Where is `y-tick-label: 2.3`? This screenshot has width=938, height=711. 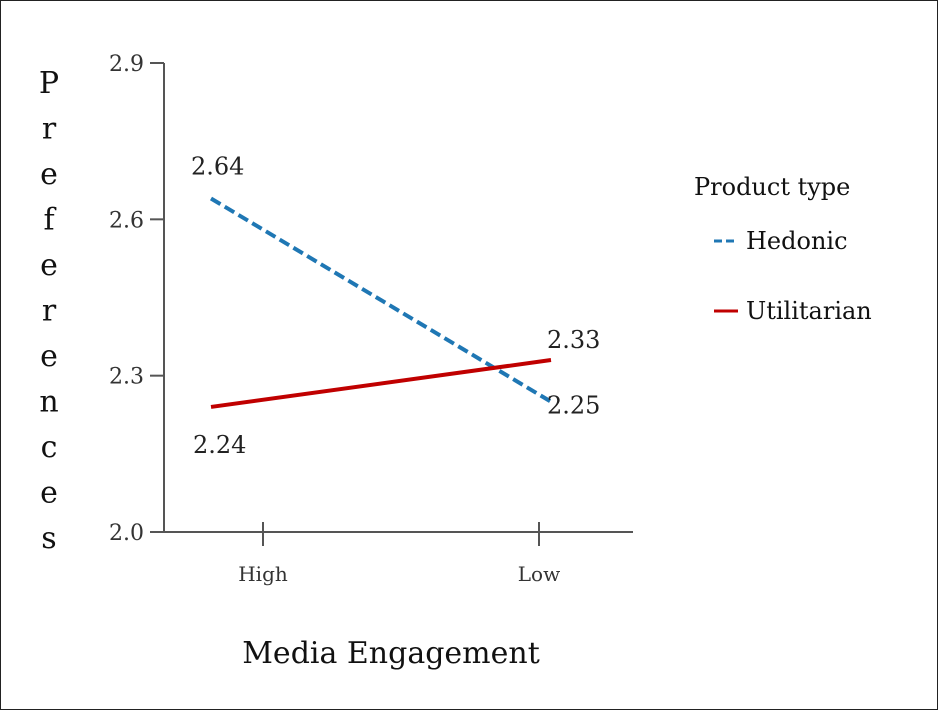
y-tick-label: 2.3 is located at coordinates (126, 377).